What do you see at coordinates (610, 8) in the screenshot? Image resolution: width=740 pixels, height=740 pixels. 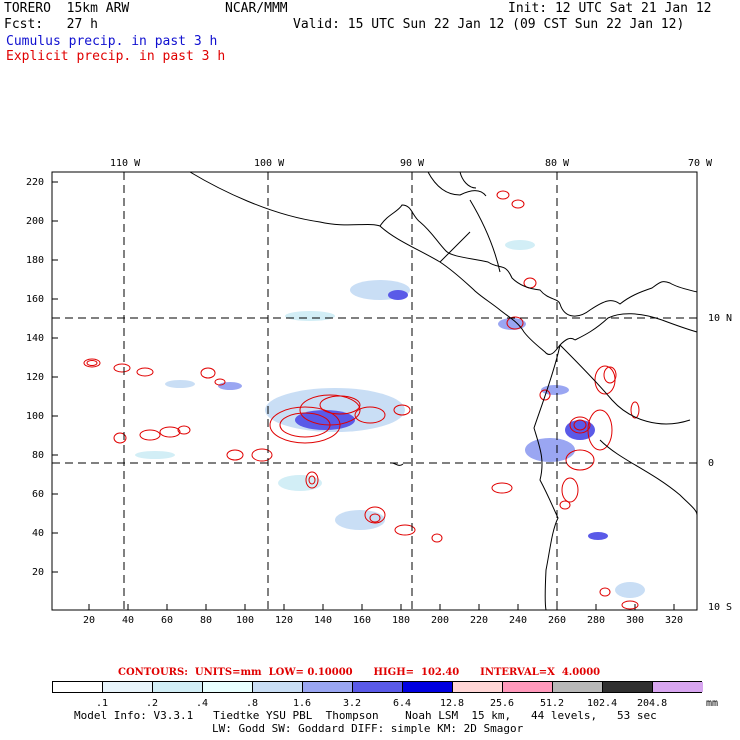 I see `init-time: Init: 12 UTC Sat 21 Jan 12` at bounding box center [610, 8].